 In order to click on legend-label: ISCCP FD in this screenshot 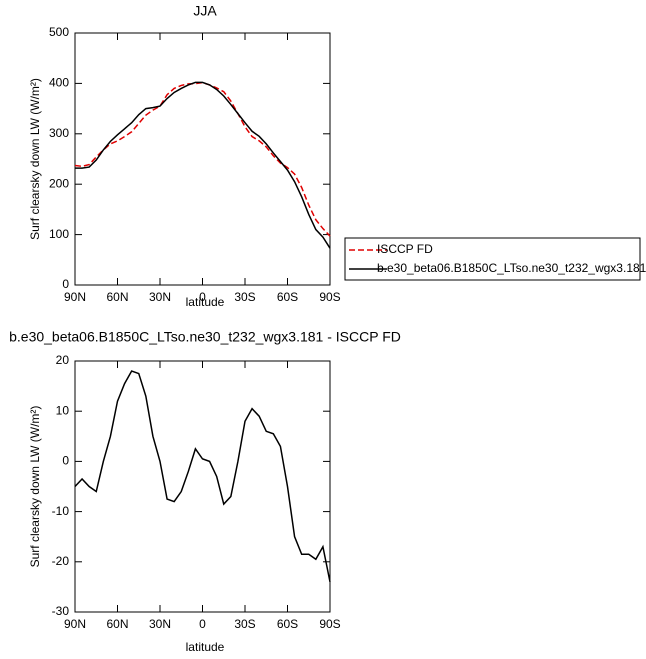, I will do `click(405, 249)`.